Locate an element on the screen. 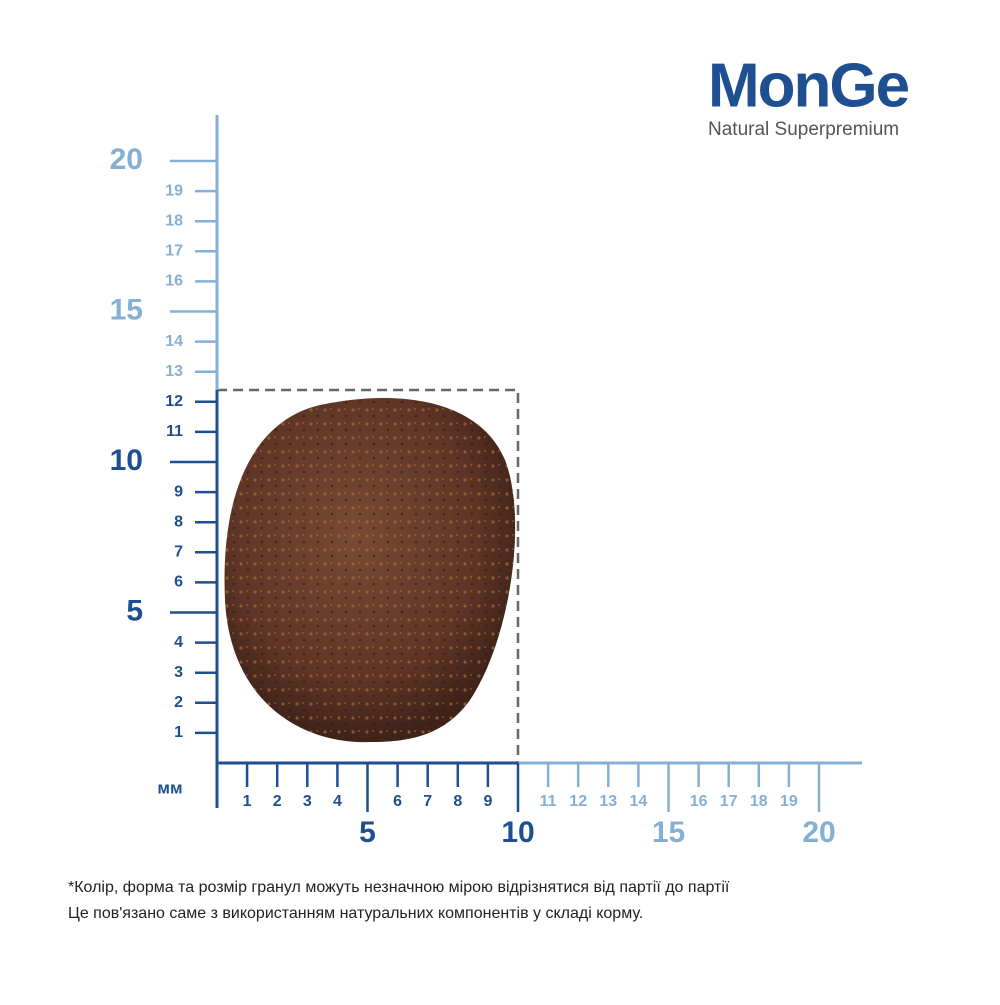 The width and height of the screenshot is (1000, 1005). x-tick-label: 2 is located at coordinates (277, 801).